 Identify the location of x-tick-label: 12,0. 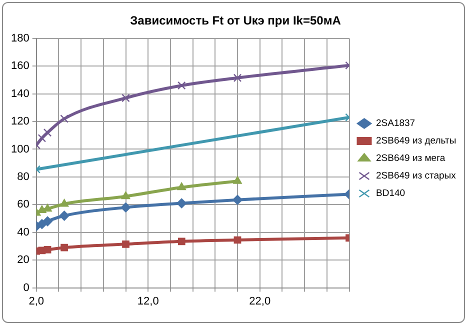
(148, 301).